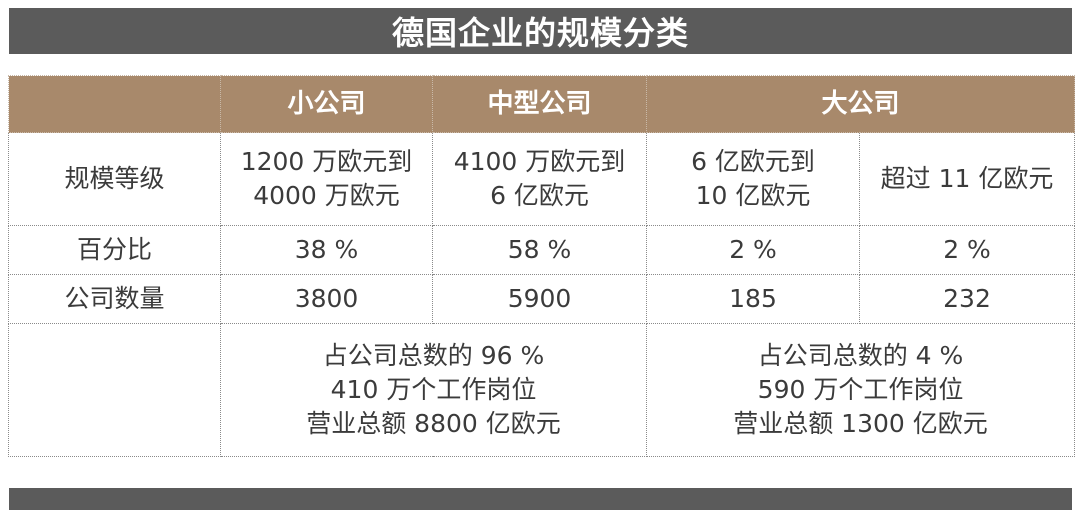 The width and height of the screenshot is (1080, 513). Describe the element at coordinates (540, 499) in the screenshot. I see `bottom-bar` at that location.